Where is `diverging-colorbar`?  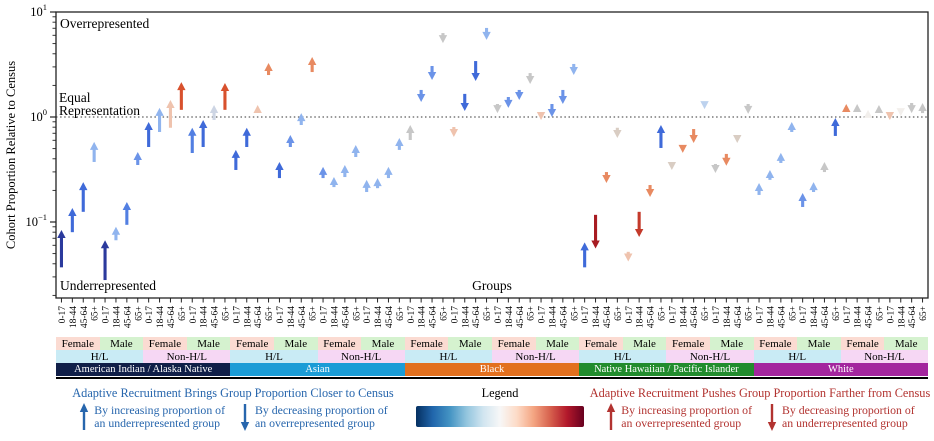 diverging-colorbar is located at coordinates (500, 416).